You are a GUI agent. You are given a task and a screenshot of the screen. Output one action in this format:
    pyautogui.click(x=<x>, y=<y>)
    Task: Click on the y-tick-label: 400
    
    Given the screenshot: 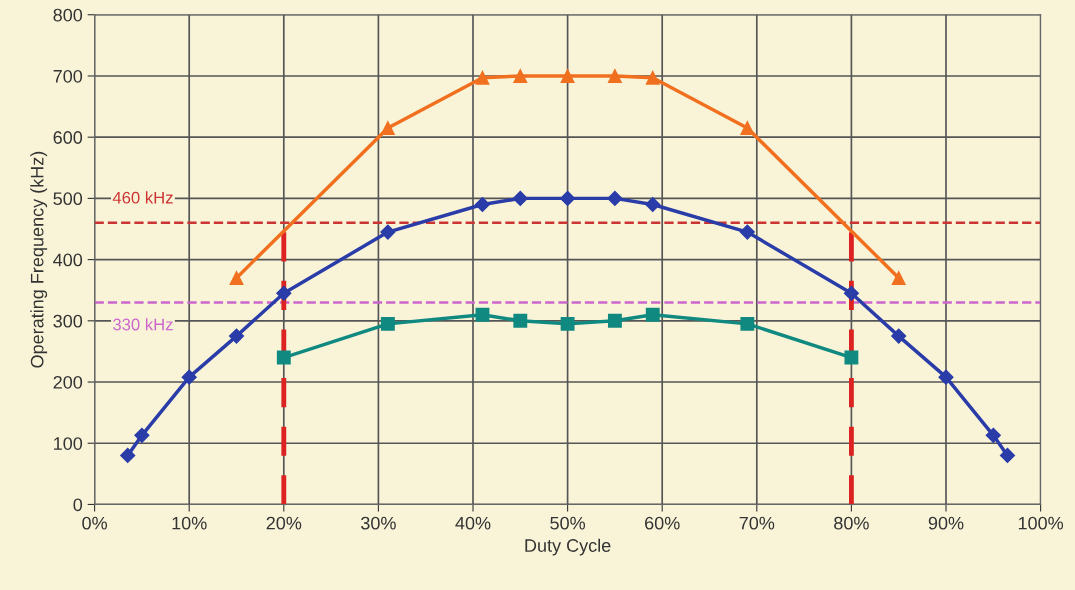 What is the action you would take?
    pyautogui.click(x=68, y=260)
    